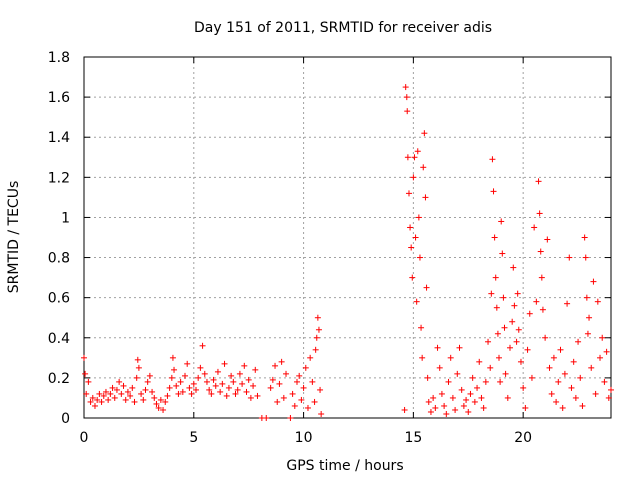 The height and width of the screenshot is (480, 640). Describe the element at coordinates (84, 438) in the screenshot. I see `x-tick-label: 0` at that location.